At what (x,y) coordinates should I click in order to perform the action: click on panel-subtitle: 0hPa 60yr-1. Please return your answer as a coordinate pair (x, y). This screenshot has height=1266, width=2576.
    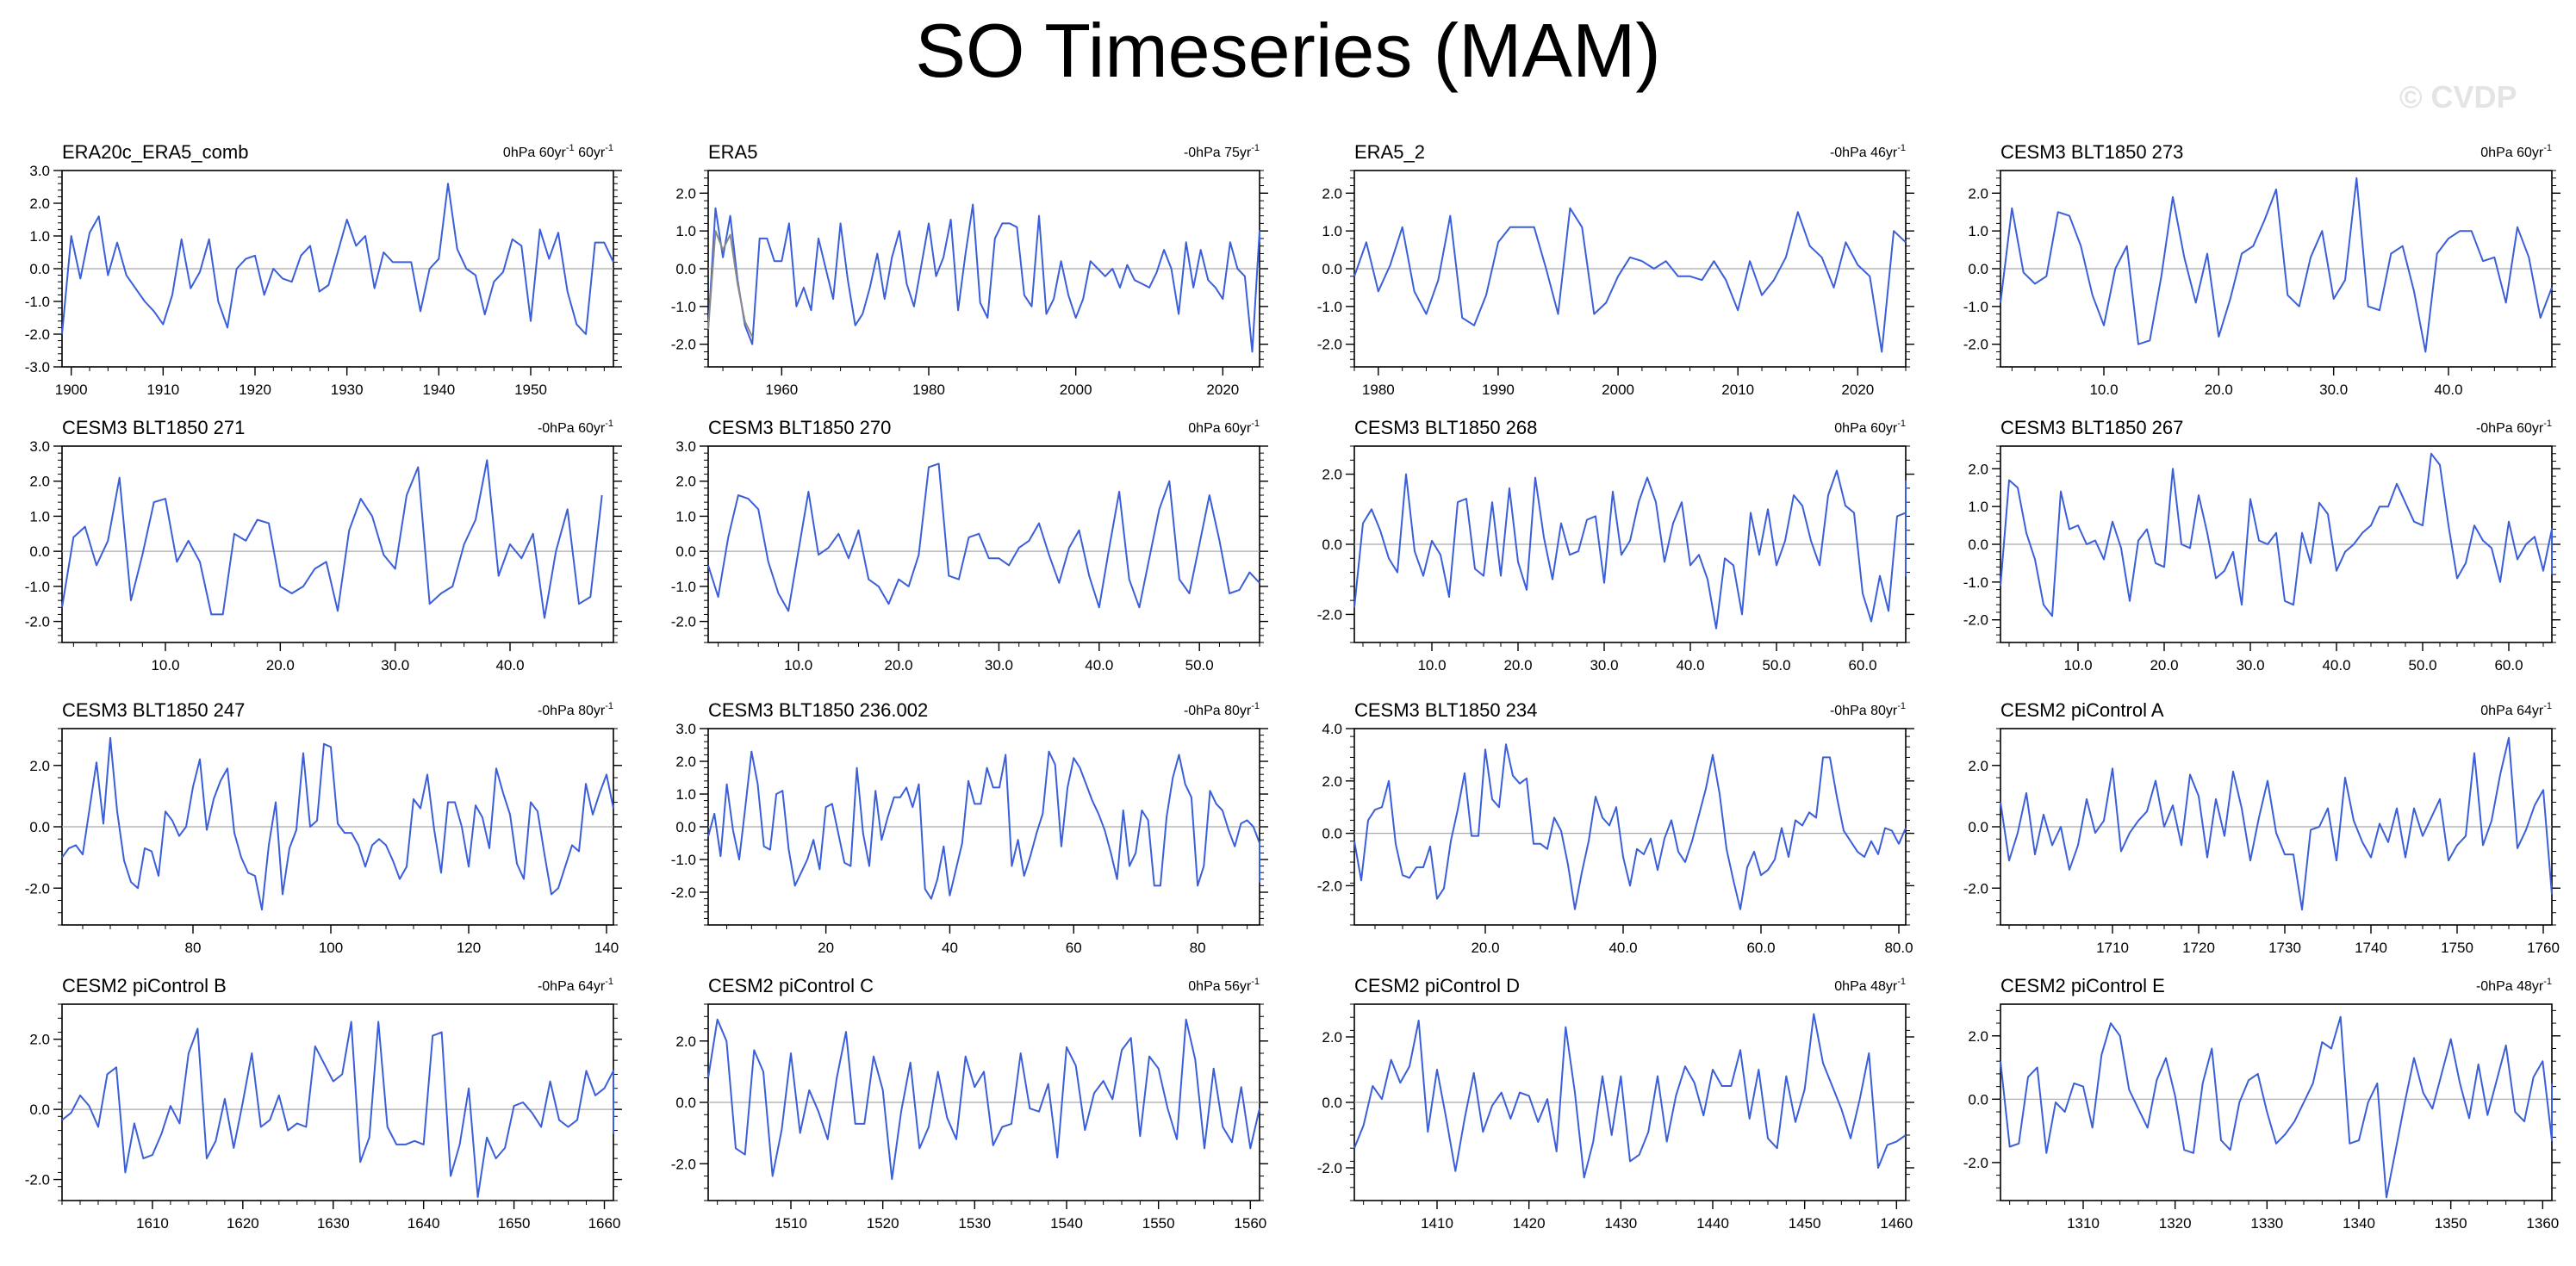
    Looking at the image, I should click on (2516, 152).